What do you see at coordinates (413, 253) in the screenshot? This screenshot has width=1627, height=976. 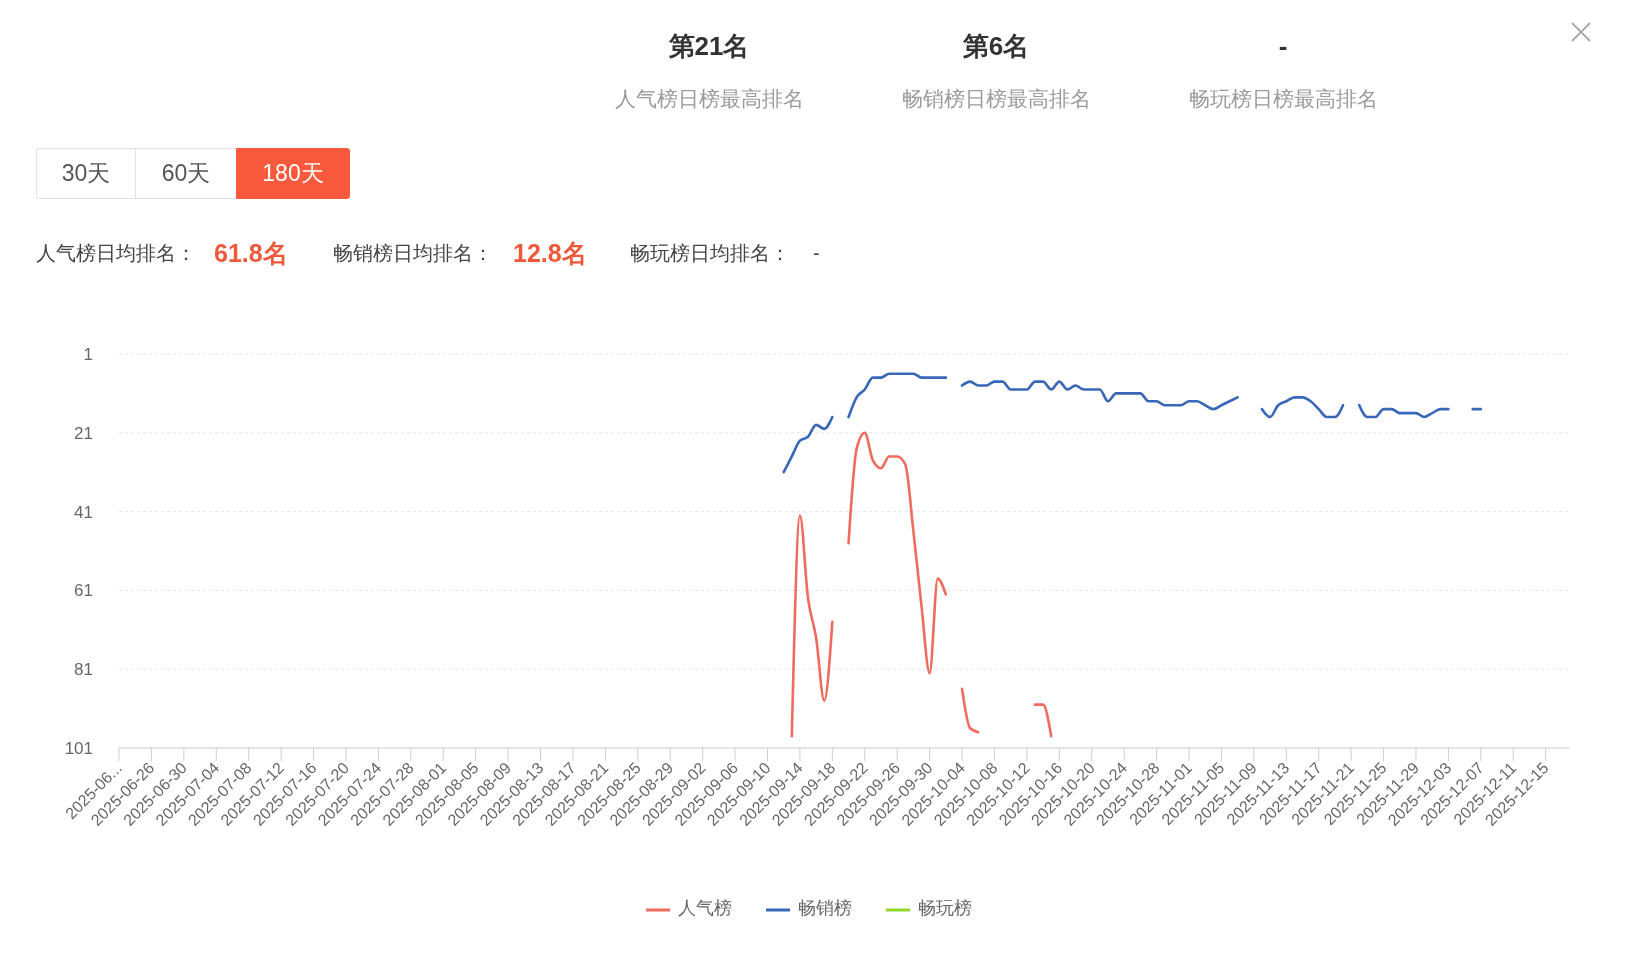 I see `text: 畅销榜日均排名：` at bounding box center [413, 253].